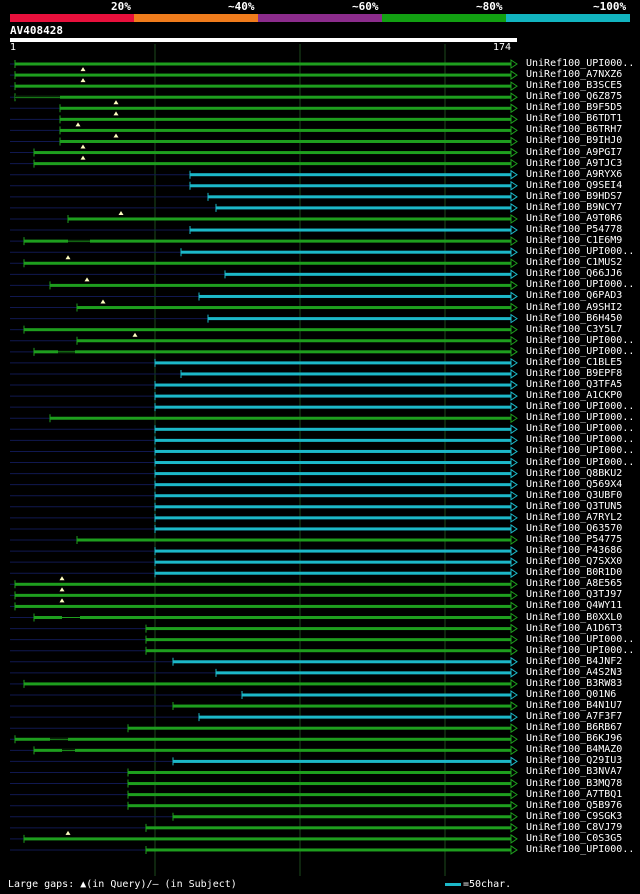  What do you see at coordinates (574, 750) in the screenshot?
I see `hit-label: UniRef100_B4MAZ0` at bounding box center [574, 750].